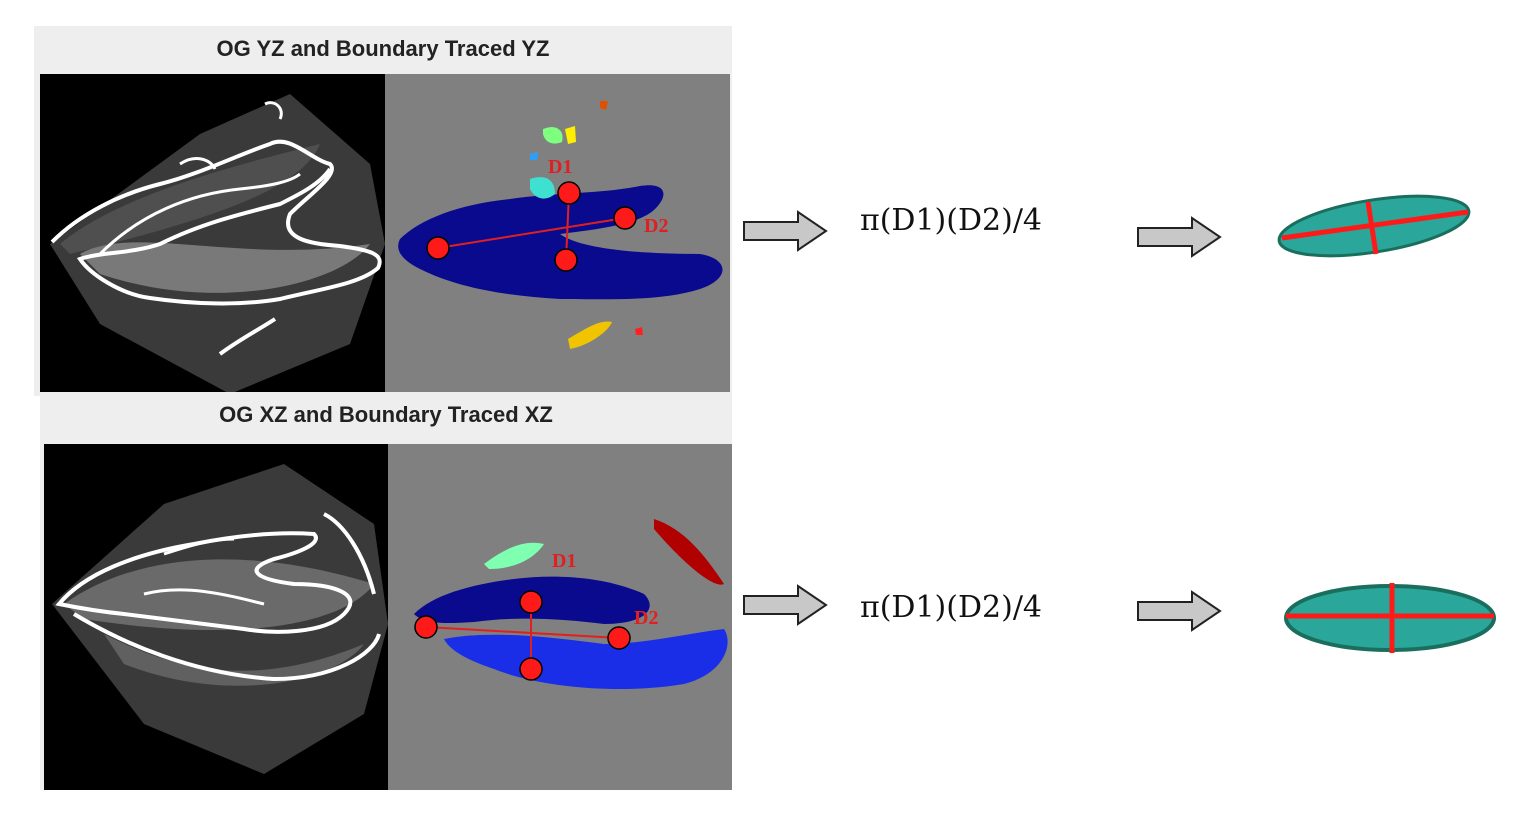  I want to click on yz-main-cluster, so click(560, 242).